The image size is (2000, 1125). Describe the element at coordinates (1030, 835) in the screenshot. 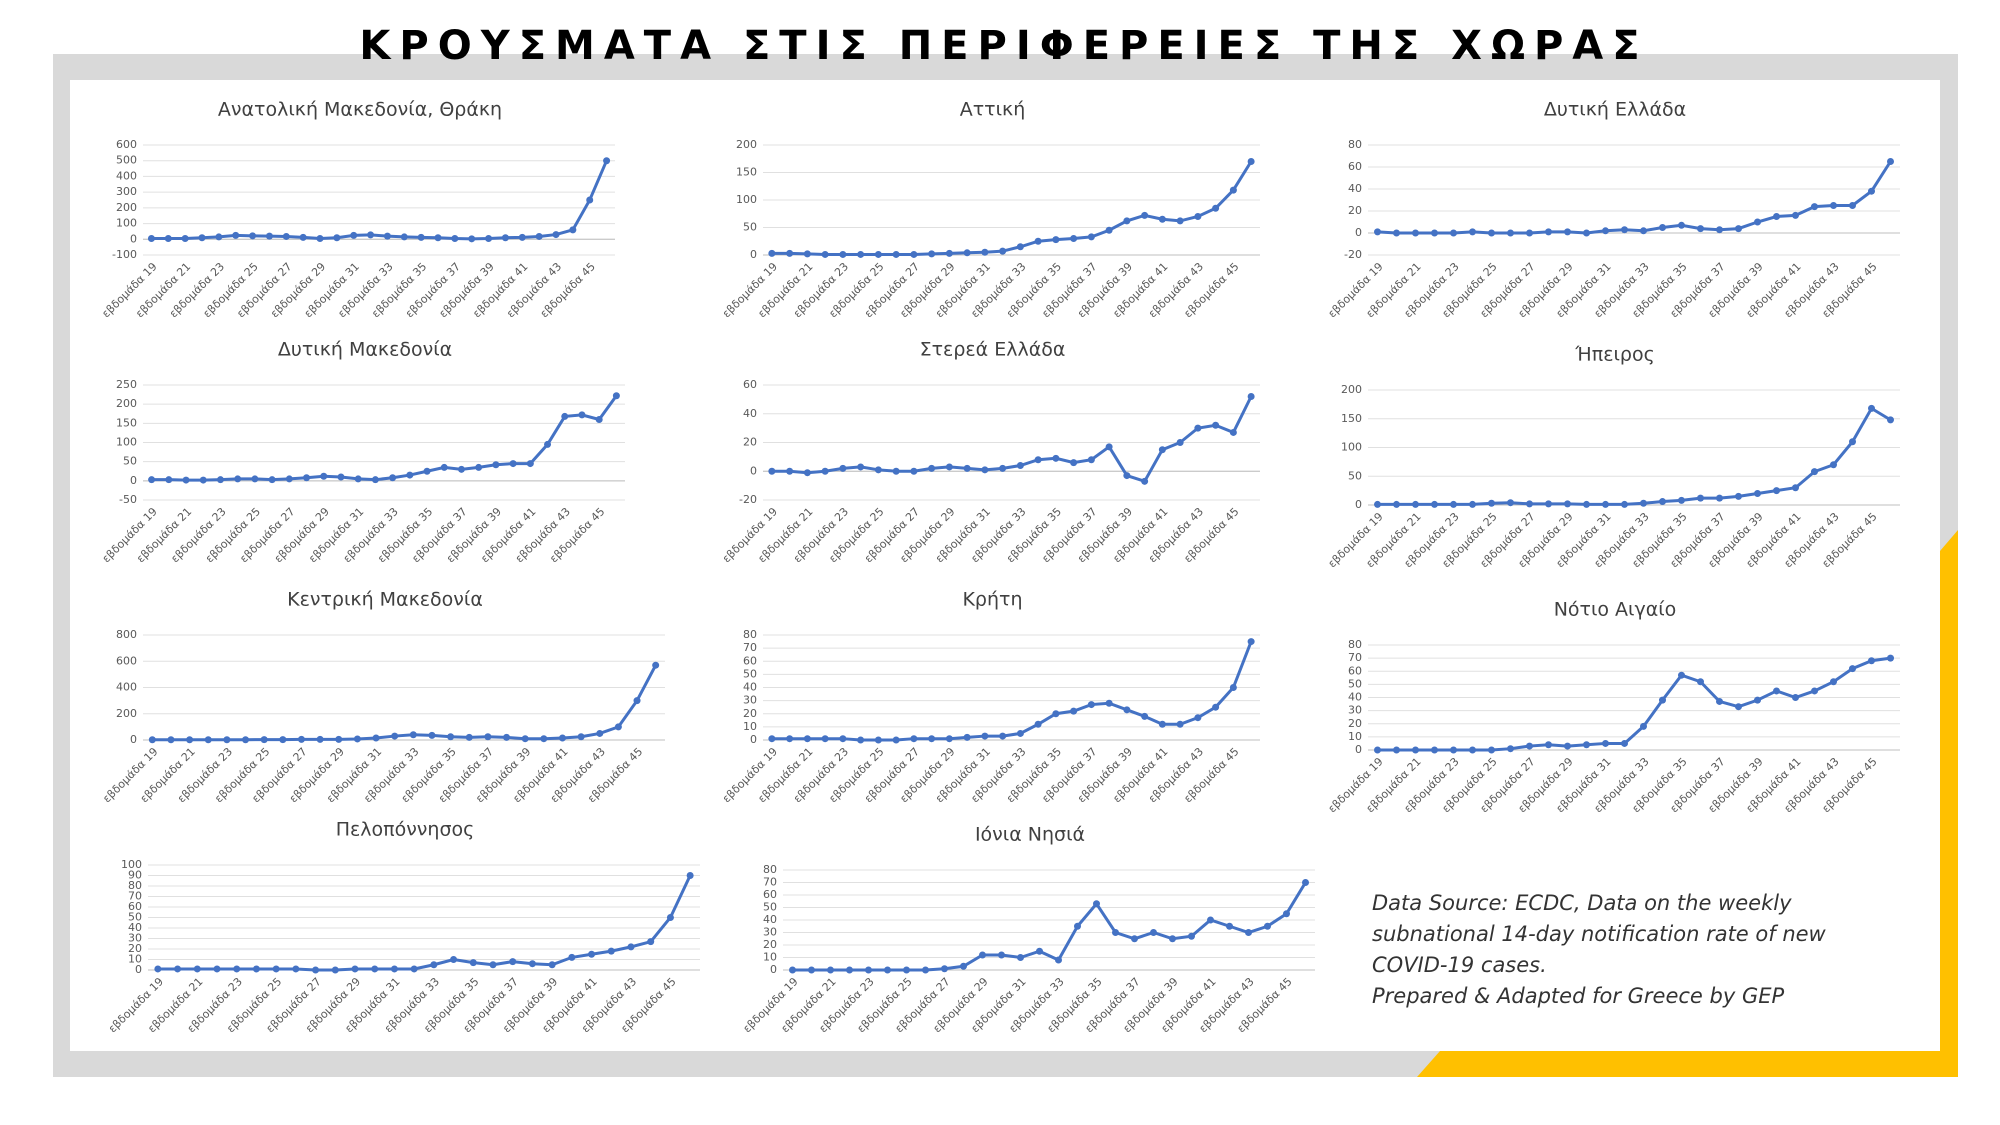

I see `chart-title: Ιόνια Νησιά` at that location.